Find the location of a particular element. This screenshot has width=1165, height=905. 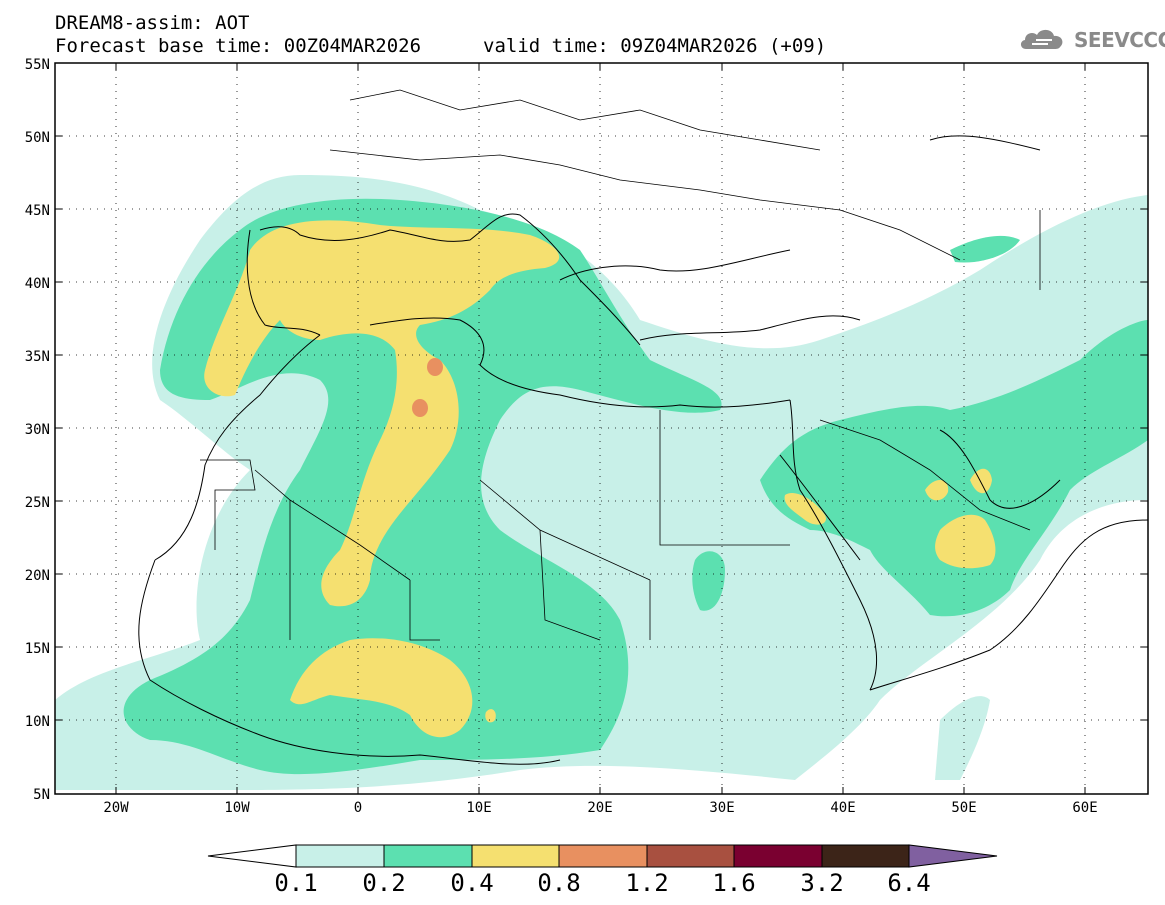

lon-label: 40E is located at coordinates (842, 808).